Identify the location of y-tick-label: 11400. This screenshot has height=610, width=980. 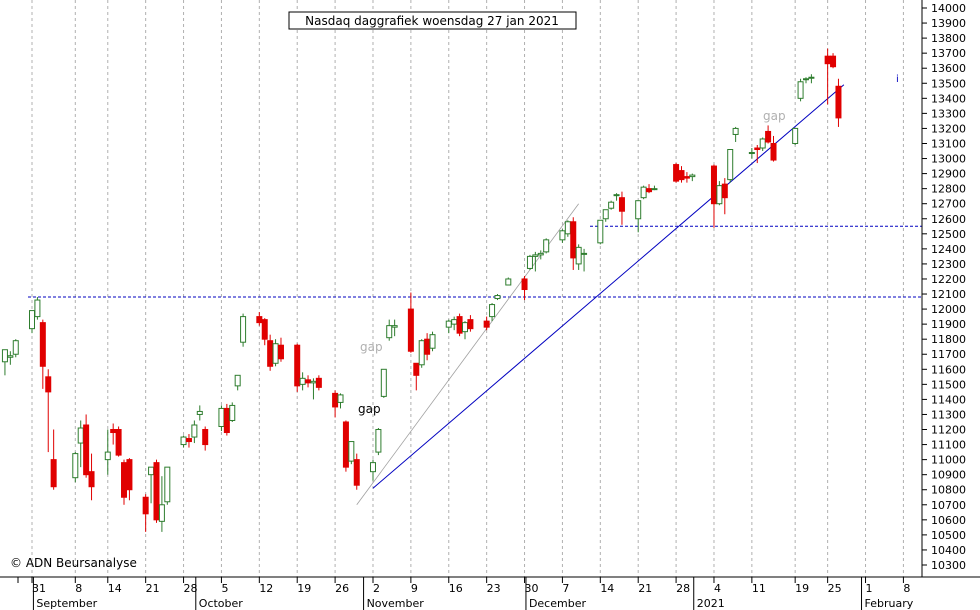
(948, 399).